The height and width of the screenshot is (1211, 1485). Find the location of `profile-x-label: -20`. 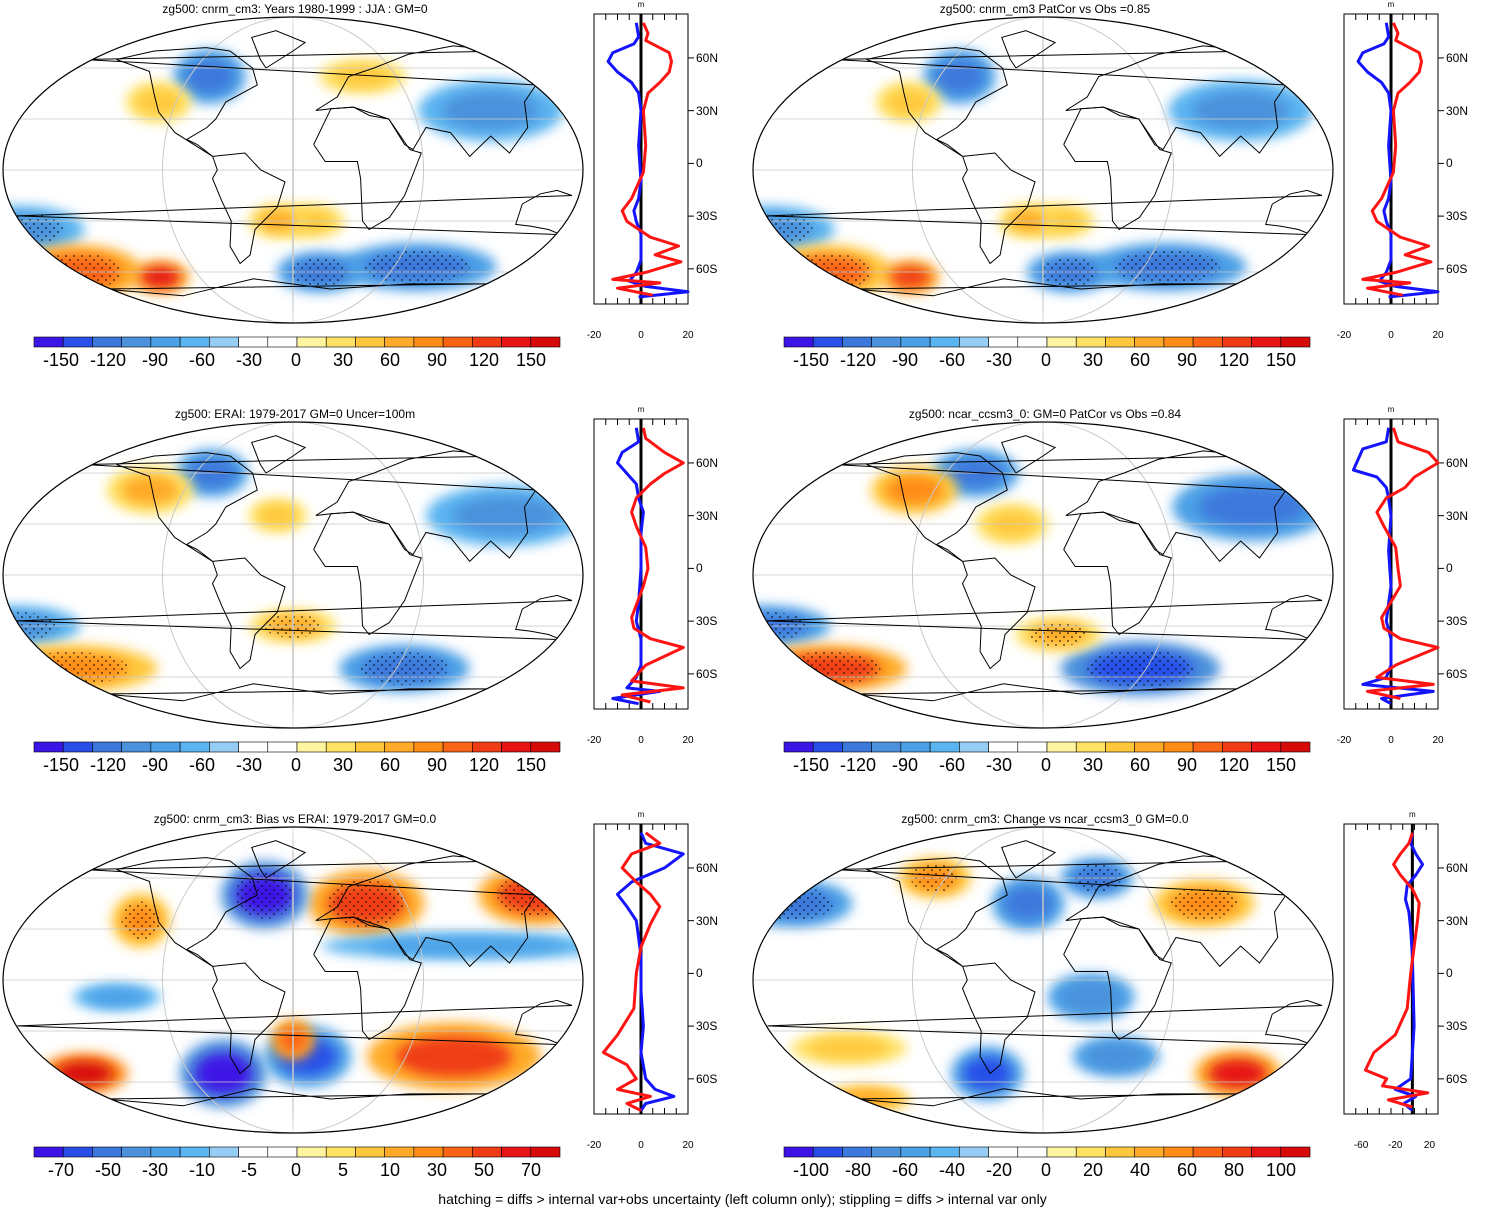

profile-x-label: -20 is located at coordinates (1344, 335).